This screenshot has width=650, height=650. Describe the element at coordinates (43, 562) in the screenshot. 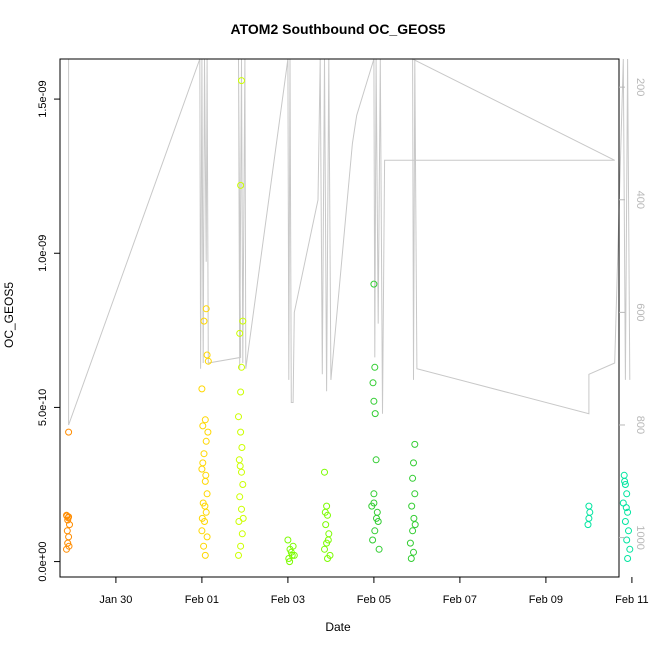

I see `y-tick-label: 0.0e+00` at that location.